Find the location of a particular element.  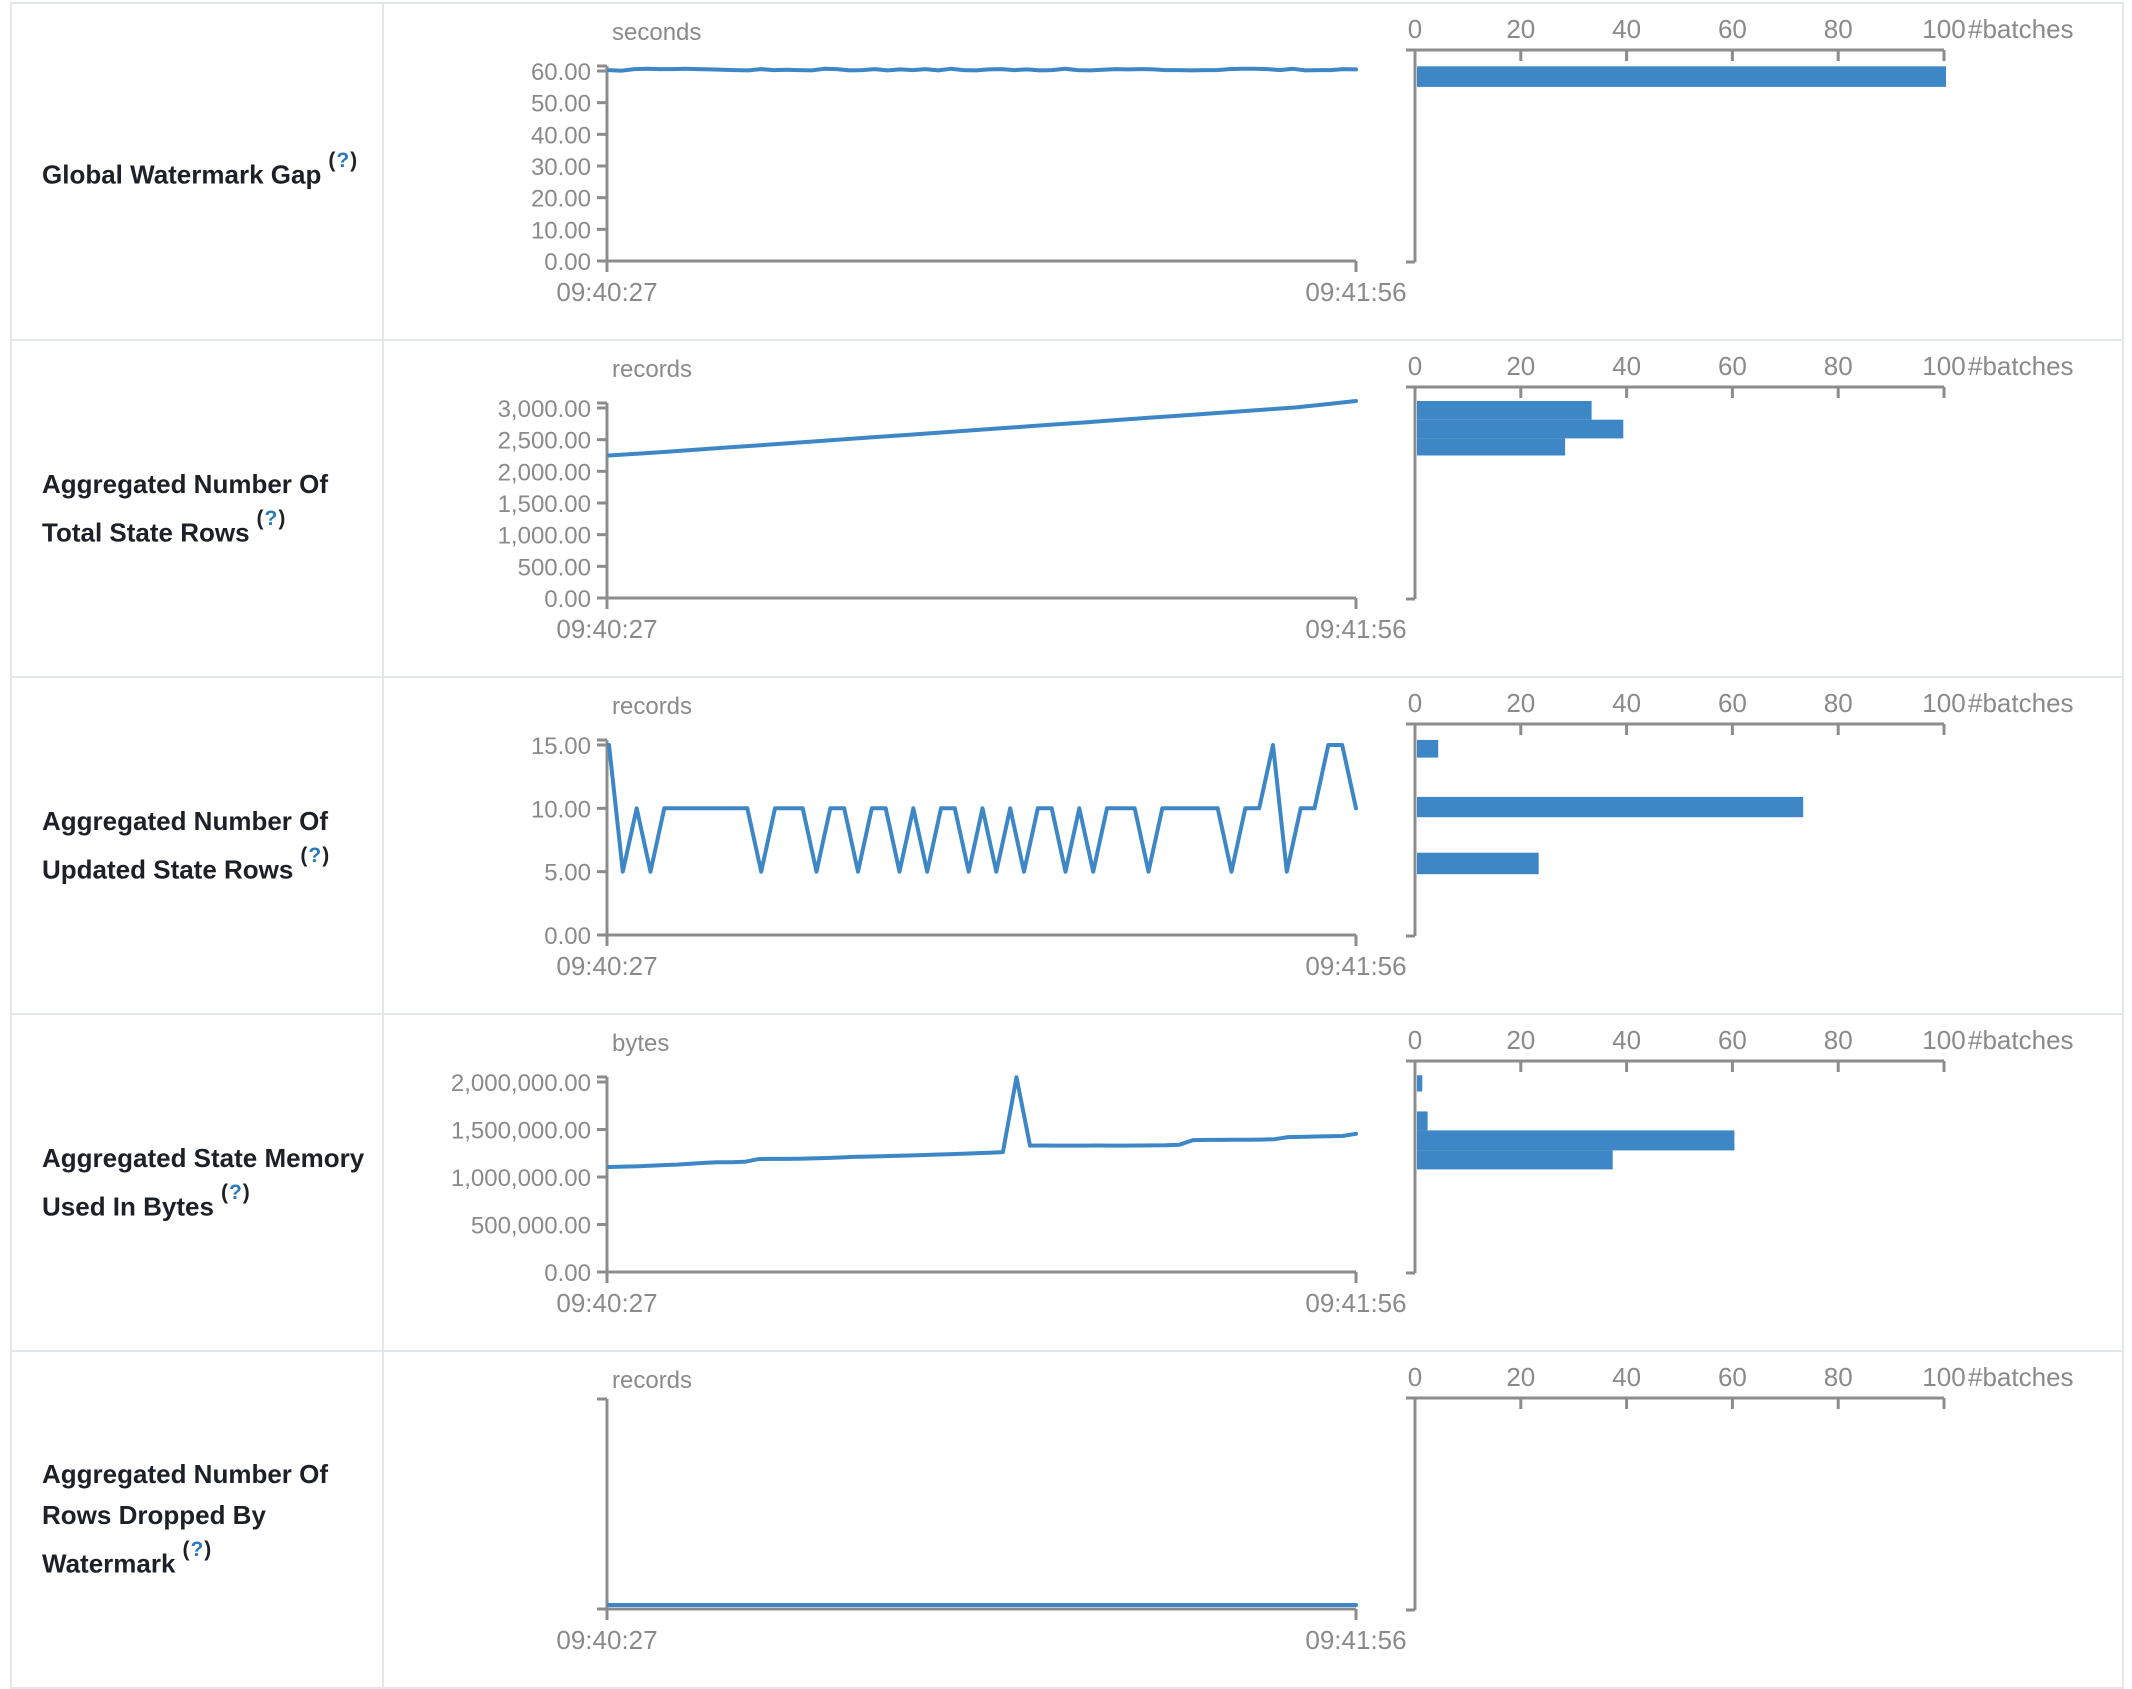

svg-text: bytes is located at coordinates (640, 1043).